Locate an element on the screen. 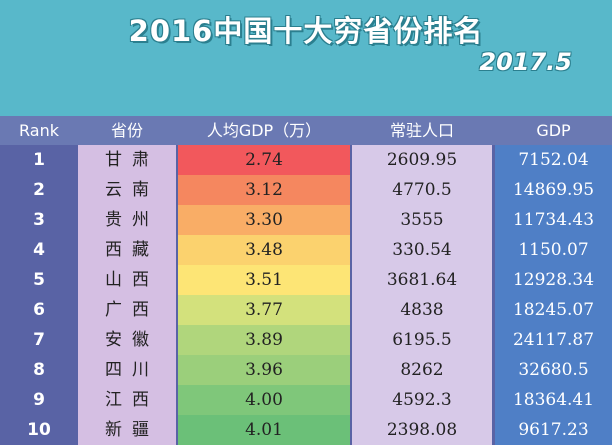  gdp-cell: 18245.07 is located at coordinates (553, 310).